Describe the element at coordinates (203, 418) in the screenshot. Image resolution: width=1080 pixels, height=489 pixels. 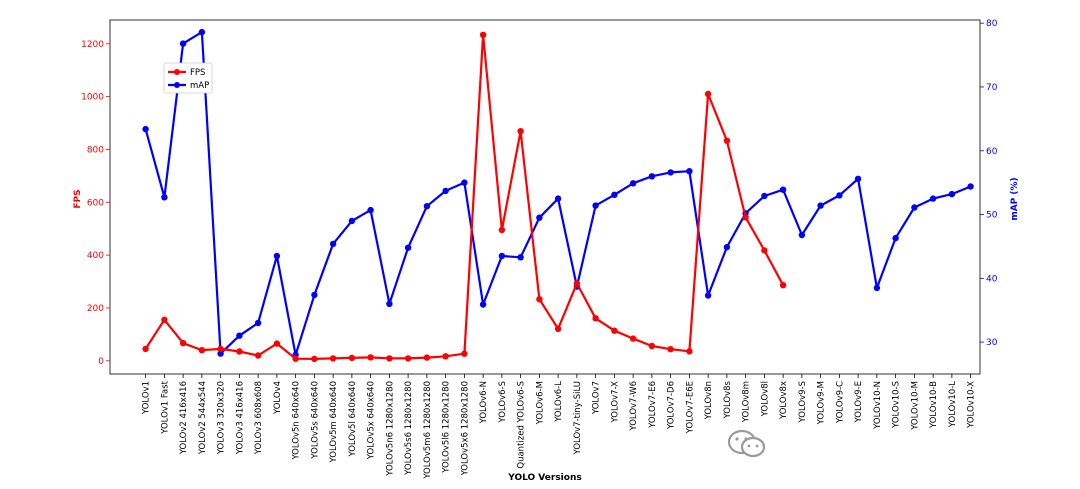
I see `x-tick-label: YOLOv2 544x544` at that location.